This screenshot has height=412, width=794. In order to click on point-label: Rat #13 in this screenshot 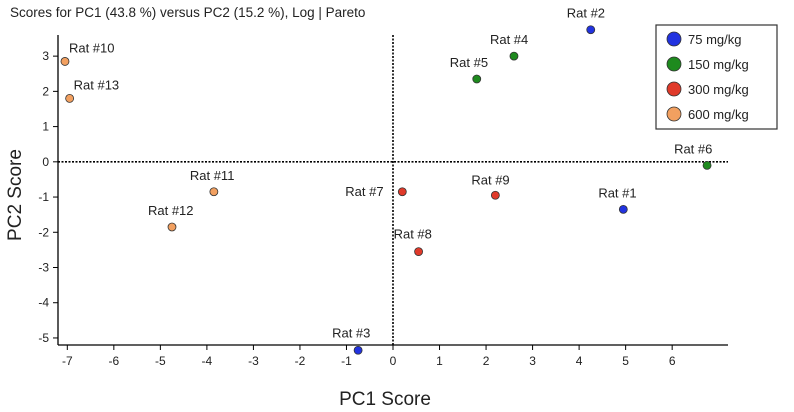, I will do `click(97, 84)`.